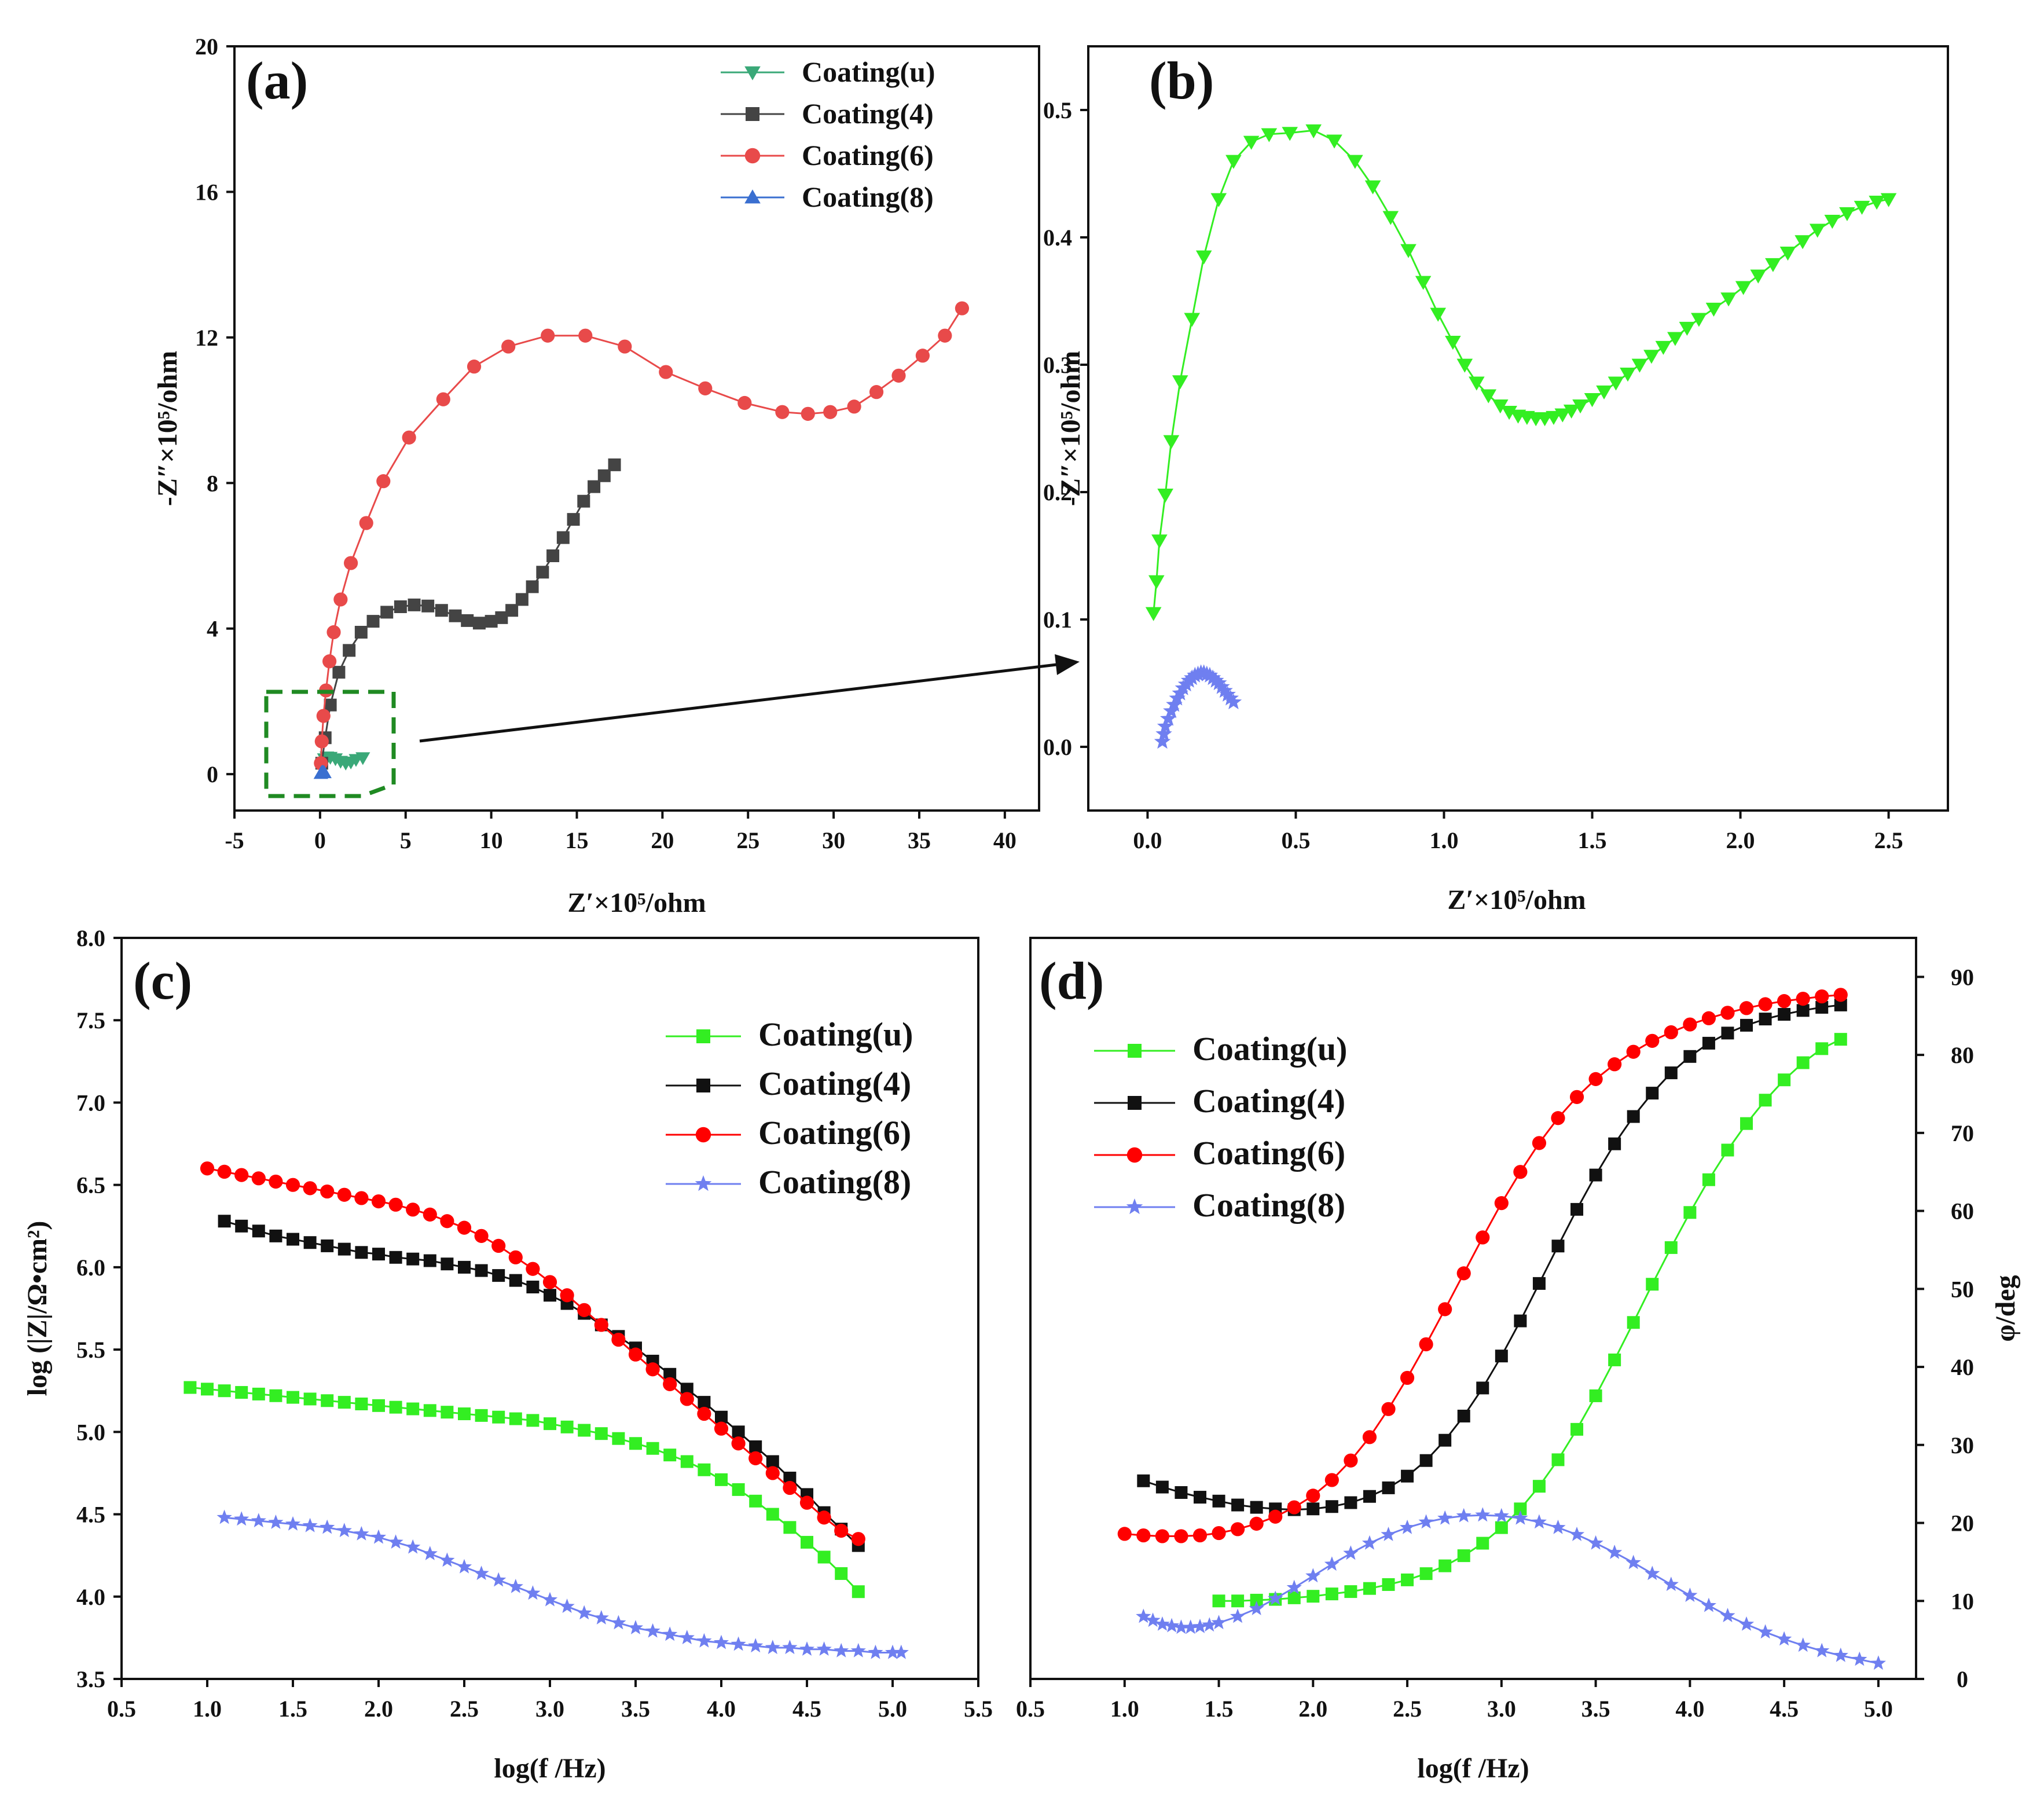 This screenshot has height=1815, width=2044. What do you see at coordinates (320, 840) in the screenshot?
I see `x-tick-label: 0` at bounding box center [320, 840].